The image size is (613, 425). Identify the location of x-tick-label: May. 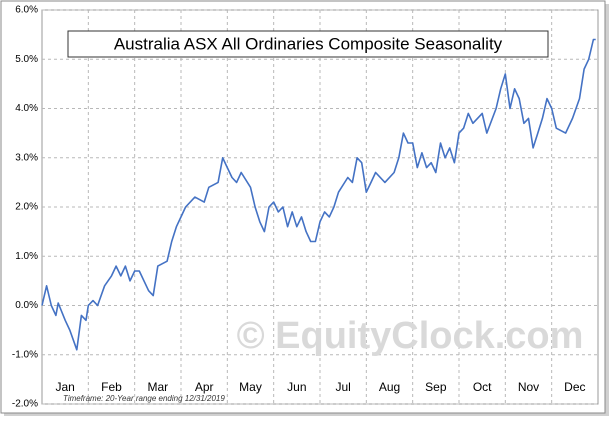
(250, 387).